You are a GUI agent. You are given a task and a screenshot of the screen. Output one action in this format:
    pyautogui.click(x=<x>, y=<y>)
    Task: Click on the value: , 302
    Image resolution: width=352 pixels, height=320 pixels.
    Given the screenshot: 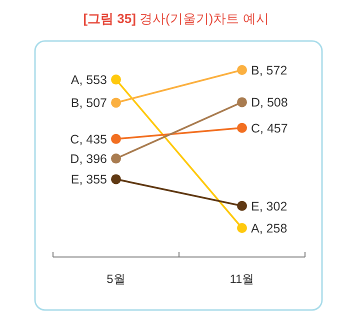 What is the action you would take?
    pyautogui.click(x=273, y=206)
    